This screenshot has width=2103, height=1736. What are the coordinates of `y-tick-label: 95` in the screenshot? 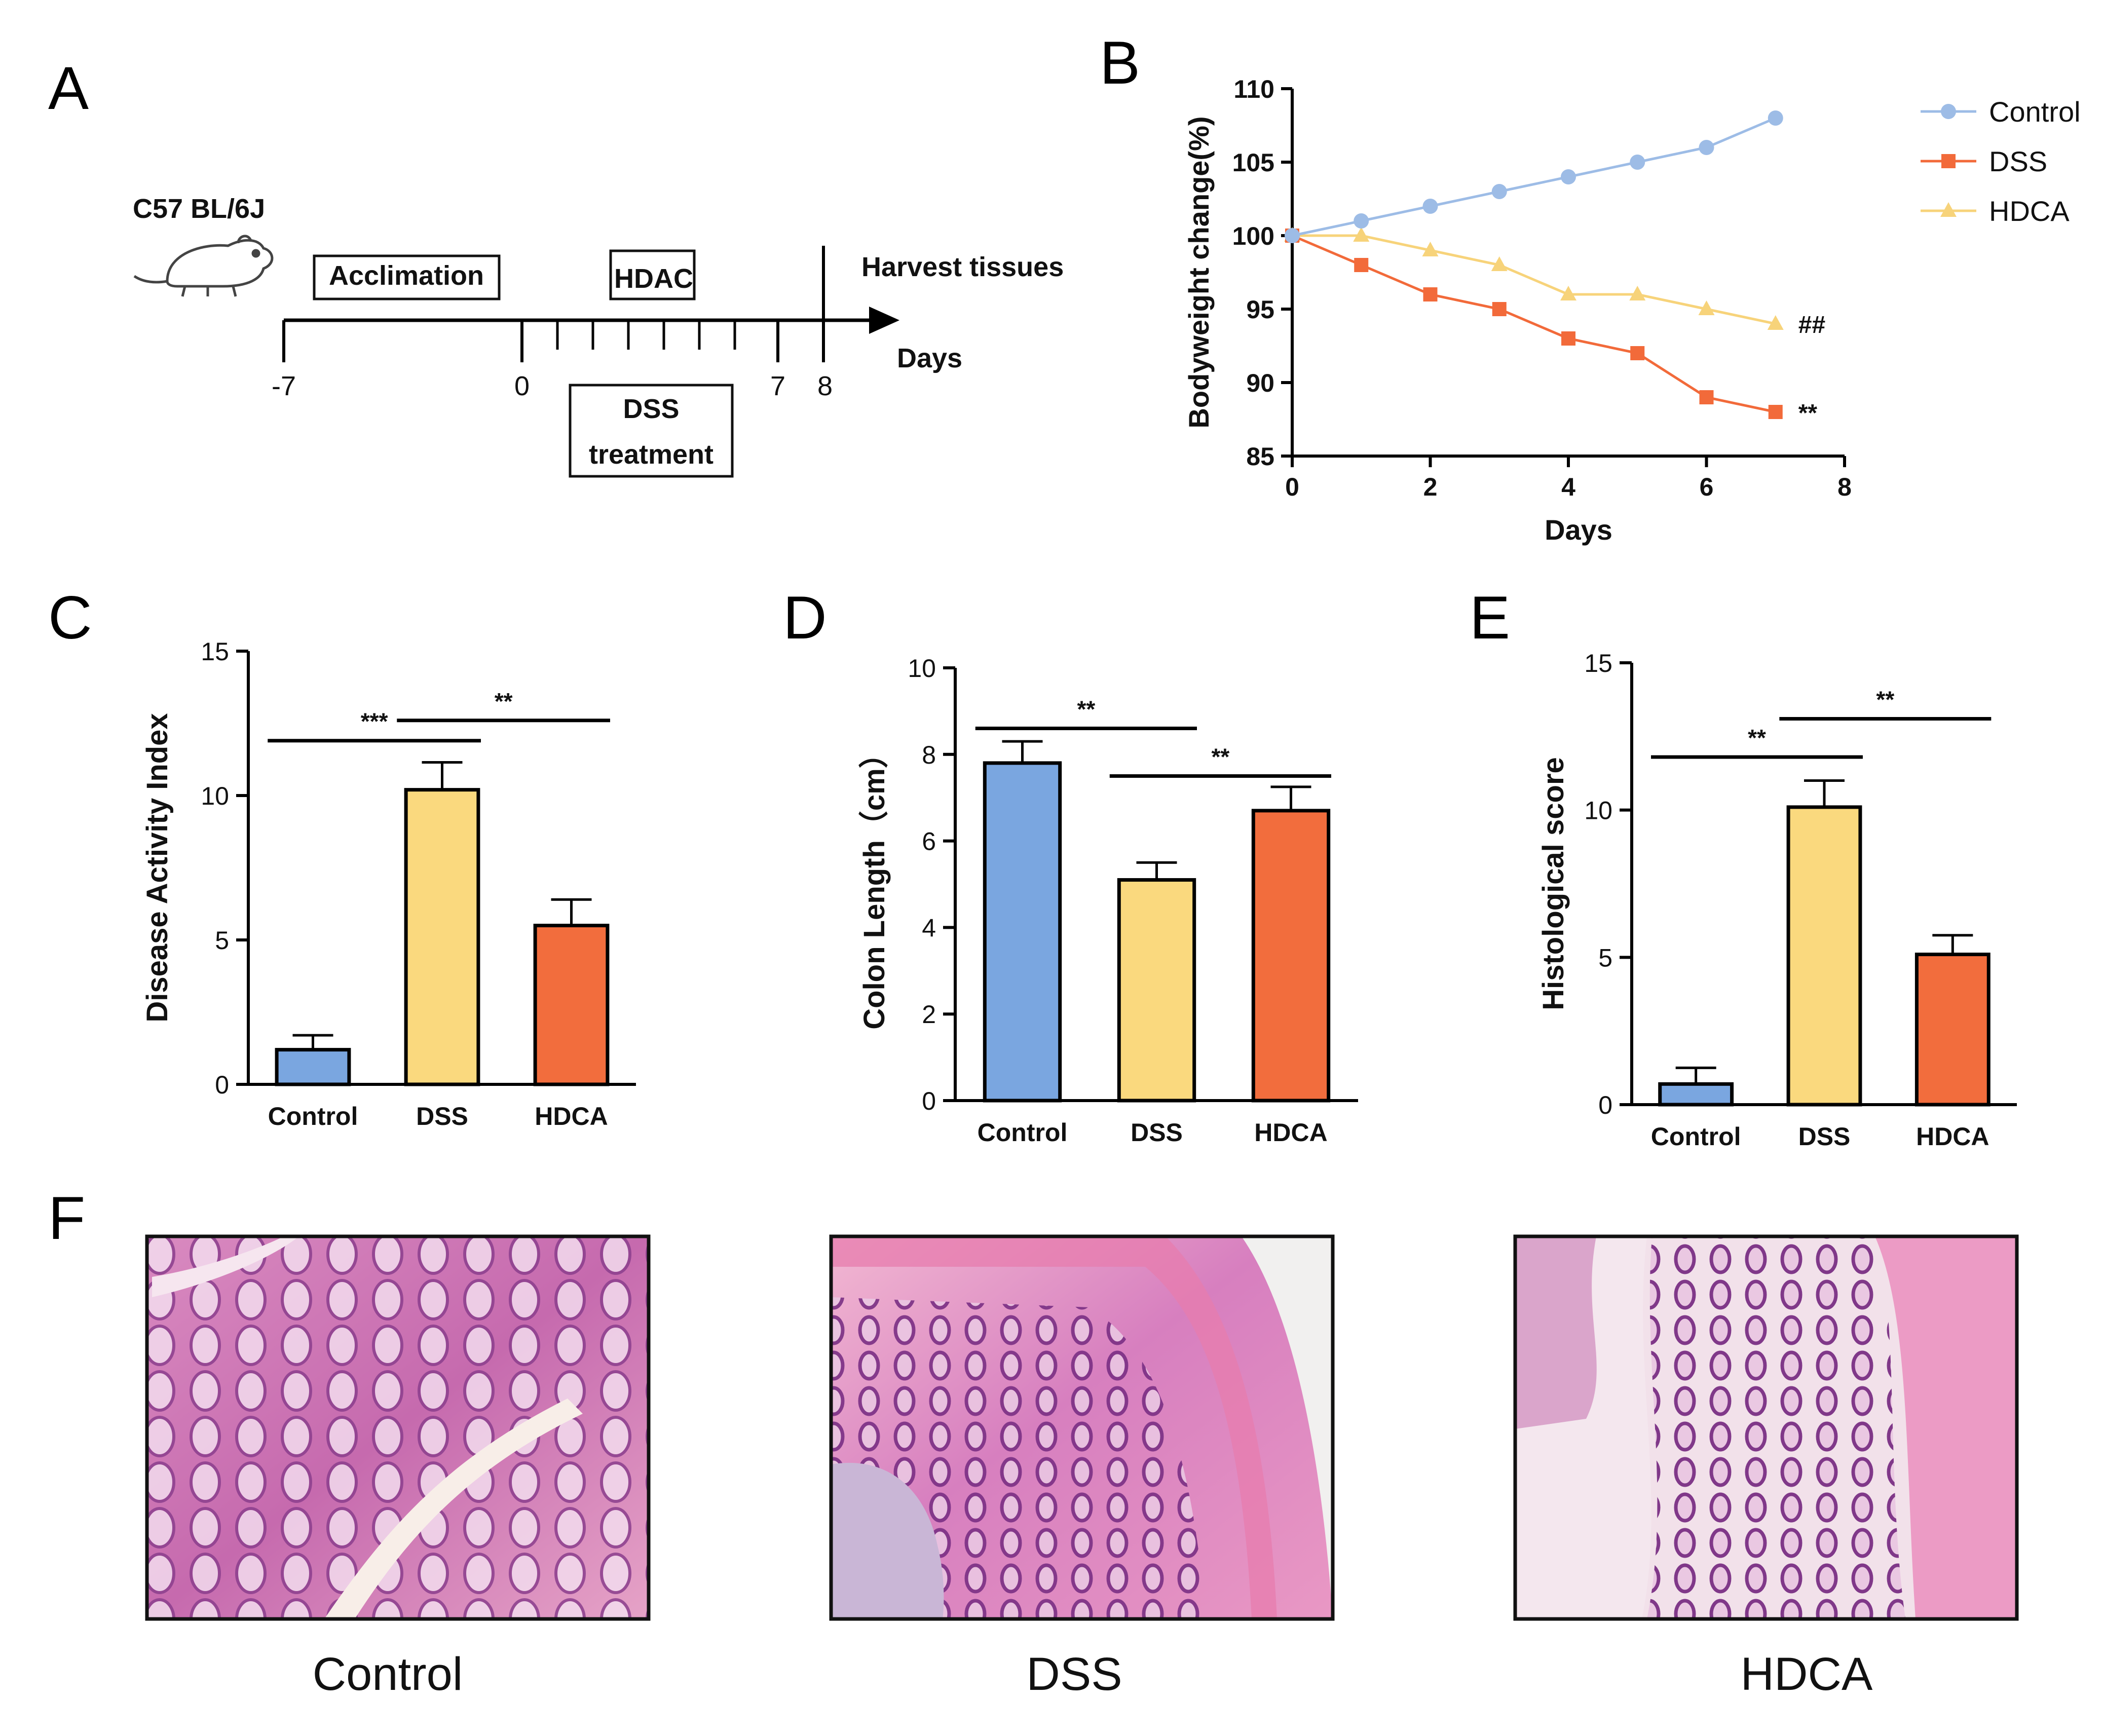 It's located at (1260, 309).